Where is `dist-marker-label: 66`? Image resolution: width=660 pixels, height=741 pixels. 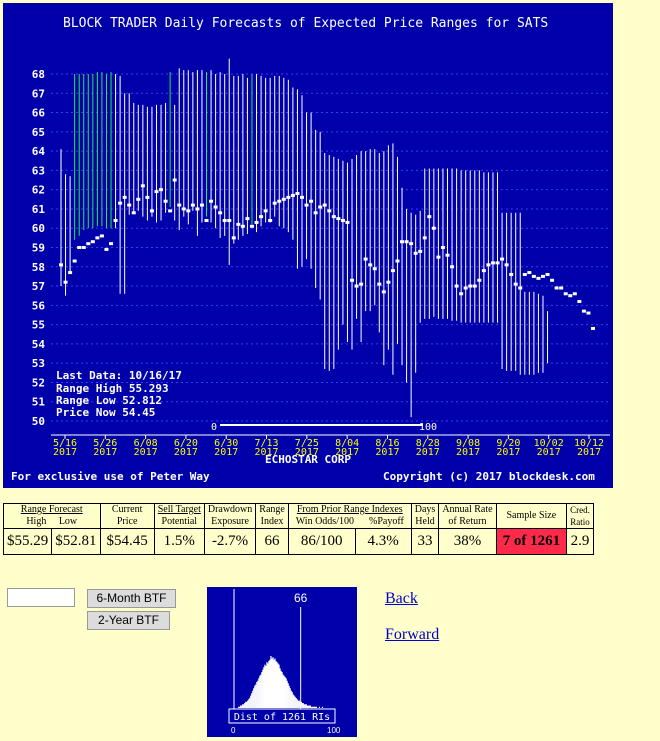 dist-marker-label: 66 is located at coordinates (301, 598).